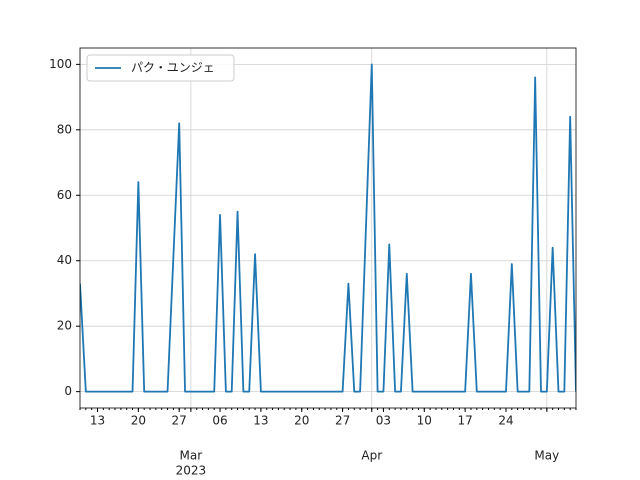  I want to click on x-tick-label: 03, so click(383, 421).